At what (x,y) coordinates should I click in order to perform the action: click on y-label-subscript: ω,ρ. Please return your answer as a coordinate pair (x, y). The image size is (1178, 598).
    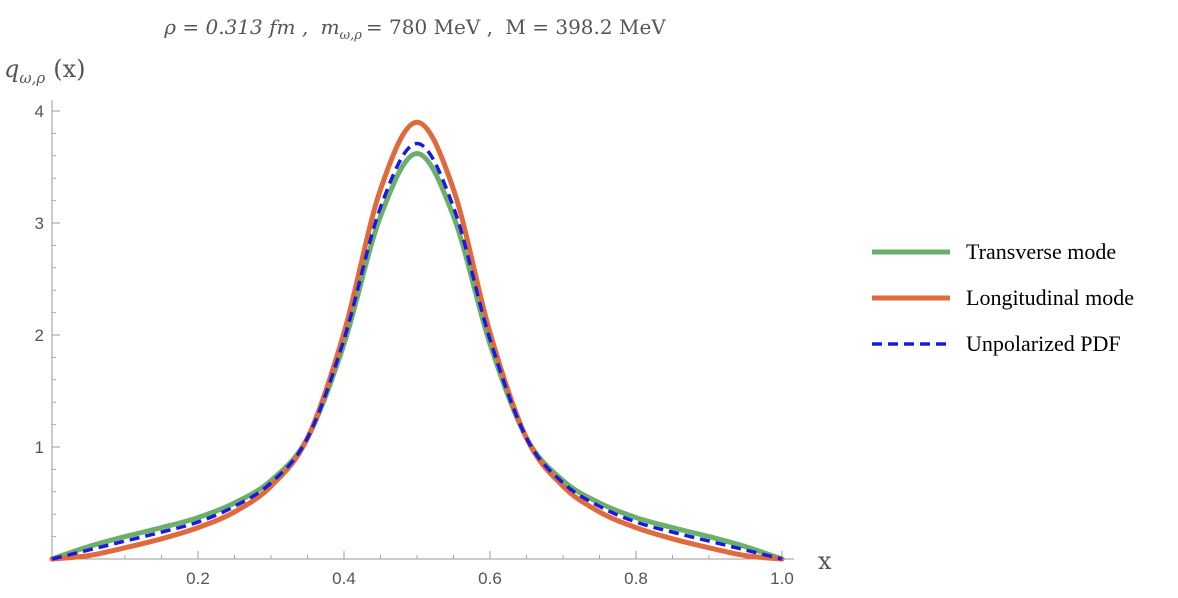
    Looking at the image, I should click on (32, 78).